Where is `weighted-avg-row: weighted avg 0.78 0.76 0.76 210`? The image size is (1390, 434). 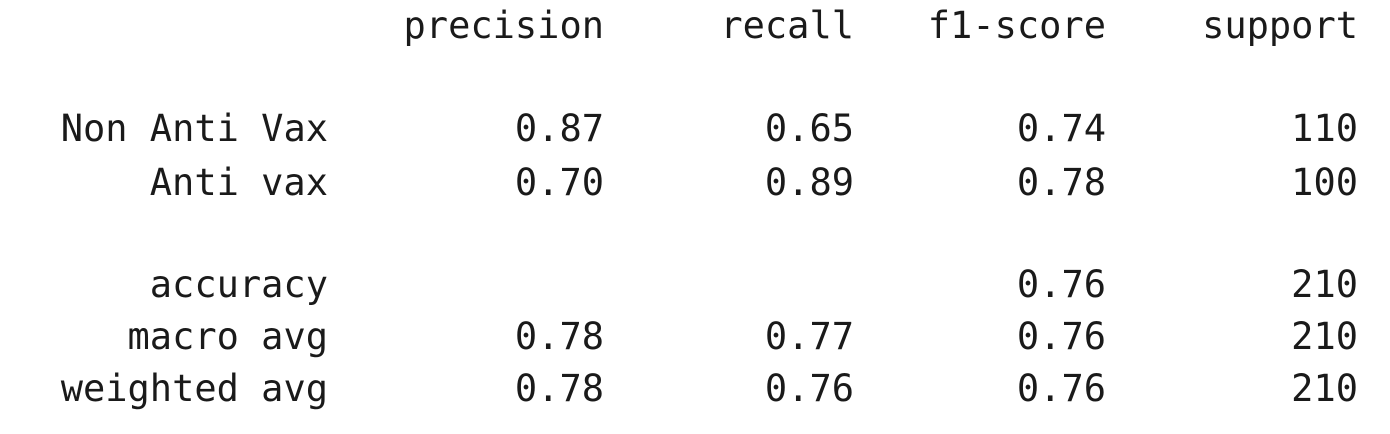
weighted-avg-row: weighted avg 0.78 0.76 0.76 210 is located at coordinates (695, 389).